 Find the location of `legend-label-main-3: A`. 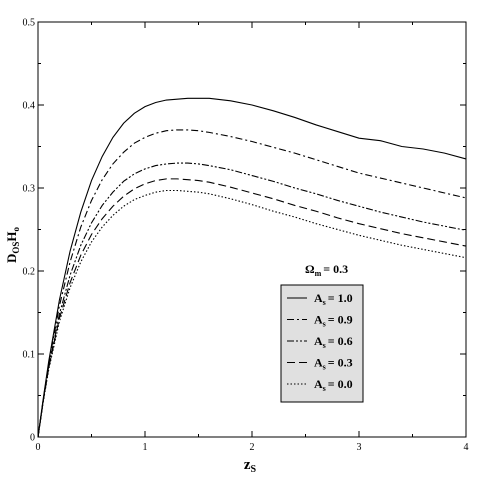

legend-label-main-3: A is located at coordinates (318, 363).